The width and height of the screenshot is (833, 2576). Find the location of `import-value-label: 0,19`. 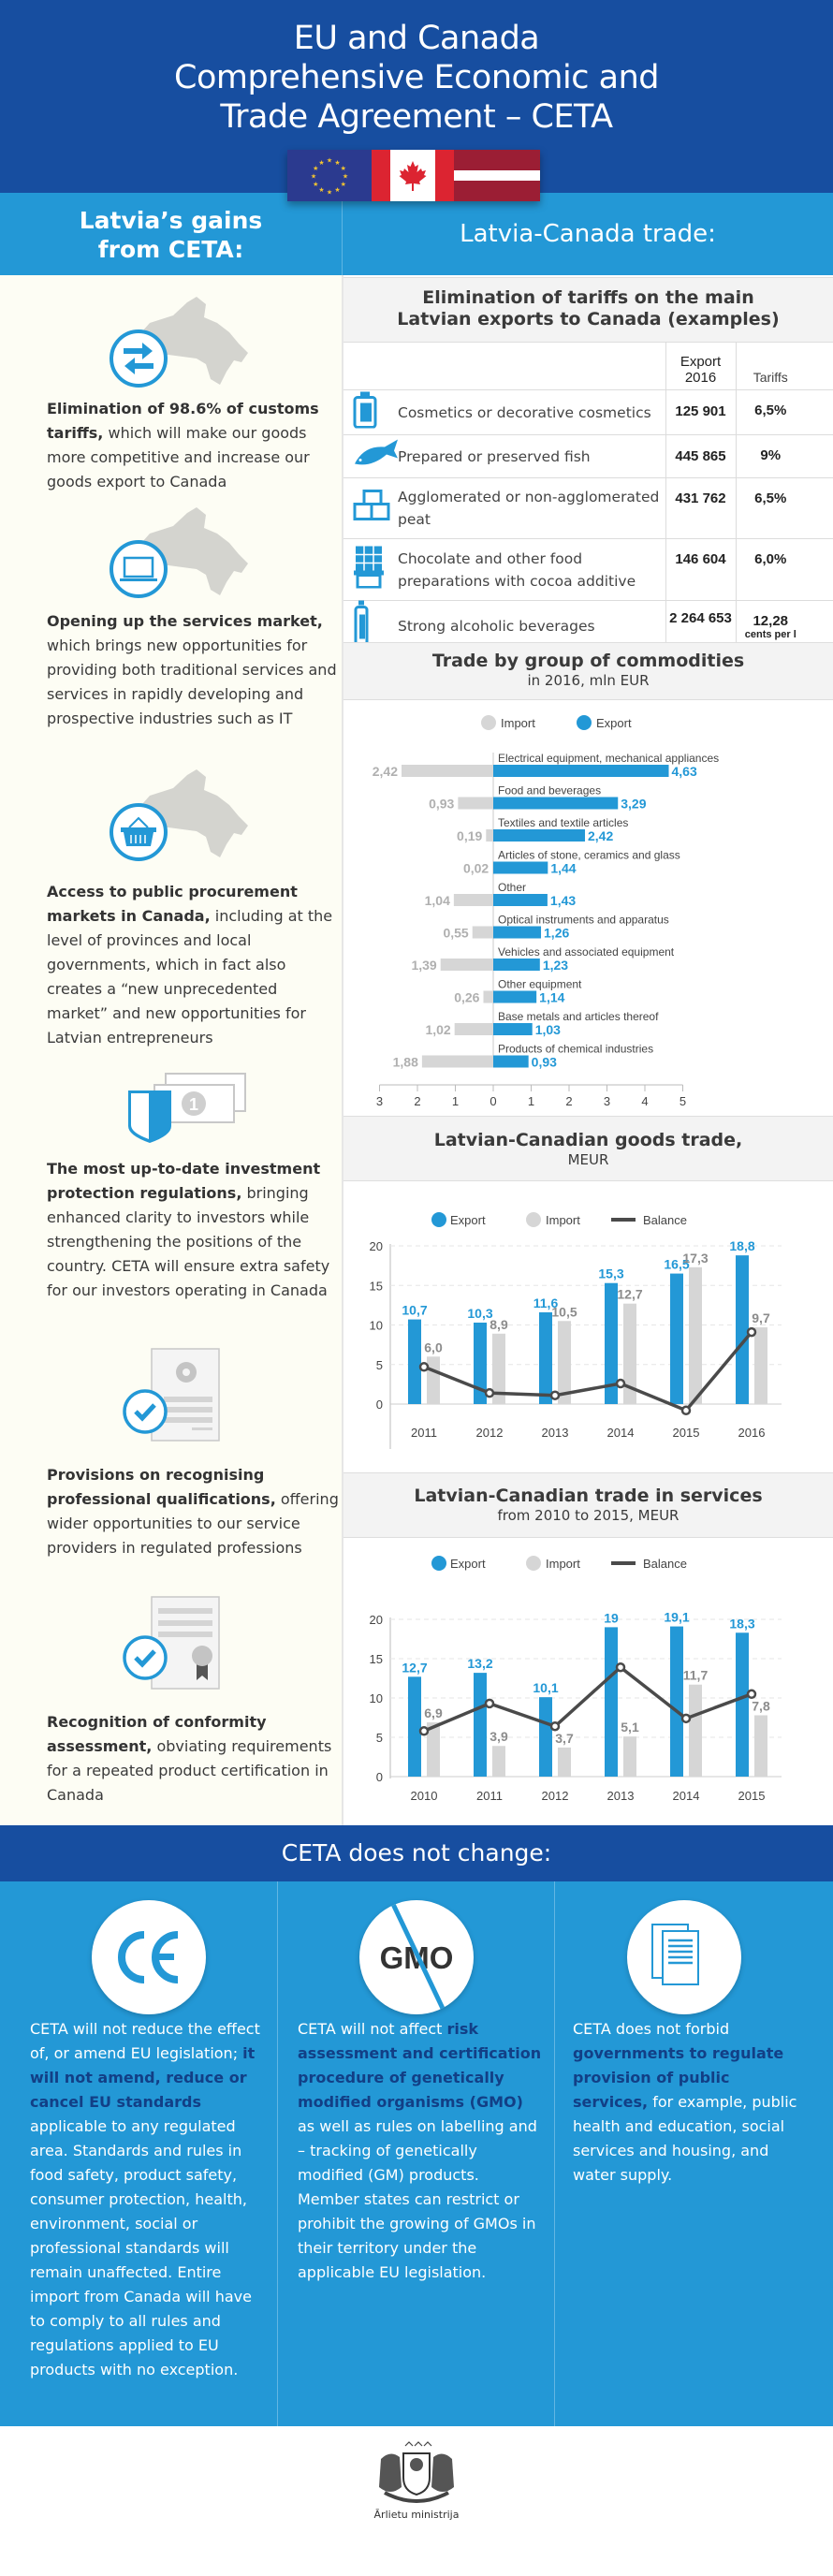

import-value-label: 0,19 is located at coordinates (469, 835).